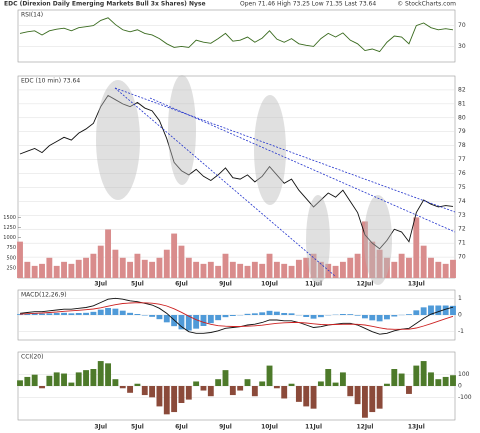  Describe the element at coordinates (462, 243) in the screenshot. I see `y-tick-label: 71` at that location.